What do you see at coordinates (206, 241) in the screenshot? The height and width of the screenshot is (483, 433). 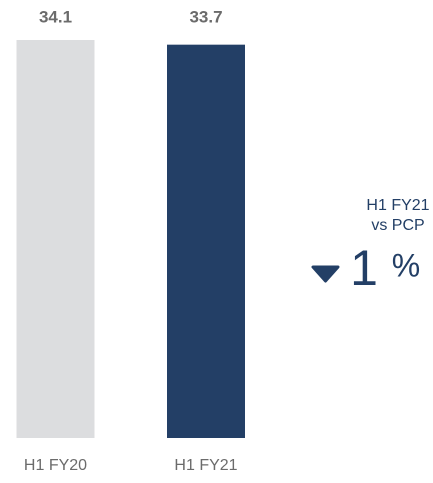 I see `bar` at bounding box center [206, 241].